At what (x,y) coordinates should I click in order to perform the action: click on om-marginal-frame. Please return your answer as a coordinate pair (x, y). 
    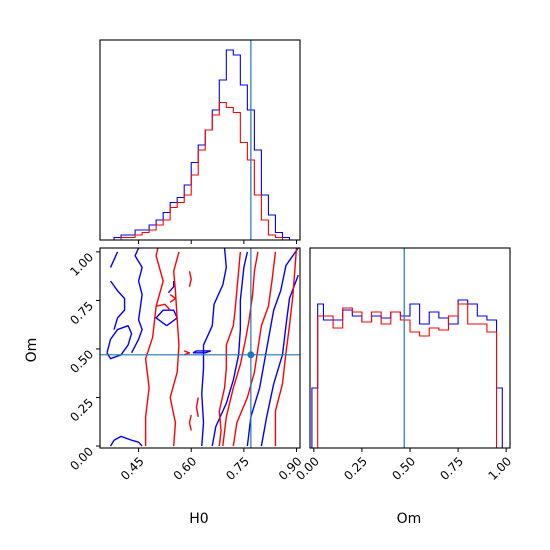
    Looking at the image, I should click on (410, 348).